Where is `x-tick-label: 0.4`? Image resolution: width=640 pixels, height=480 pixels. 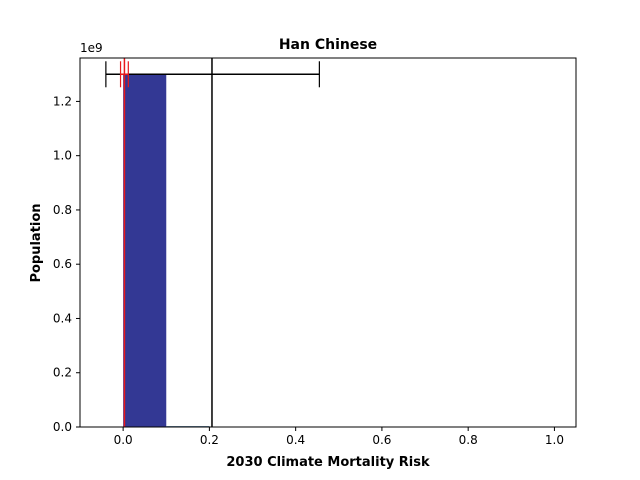
x-tick-label: 0.4 is located at coordinates (295, 440).